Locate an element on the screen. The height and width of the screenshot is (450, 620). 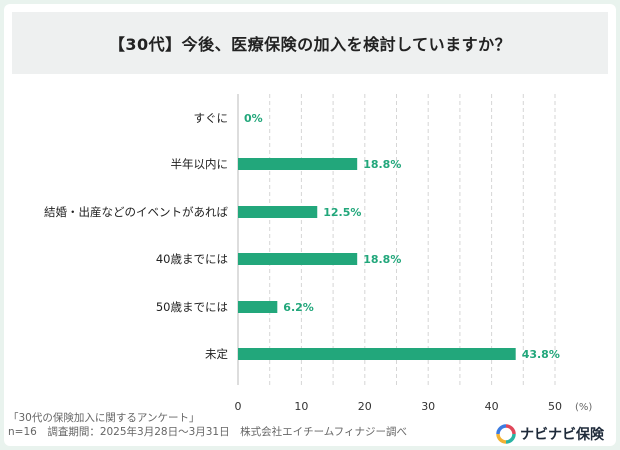
brand-logo: ナビナビ保険 is located at coordinates (550, 434).